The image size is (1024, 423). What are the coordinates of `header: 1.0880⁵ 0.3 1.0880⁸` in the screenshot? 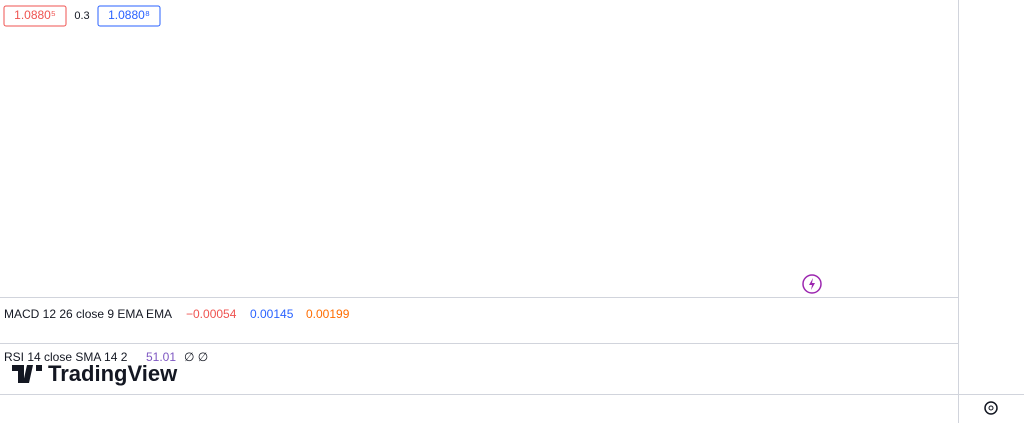 It's located at (82, 16).